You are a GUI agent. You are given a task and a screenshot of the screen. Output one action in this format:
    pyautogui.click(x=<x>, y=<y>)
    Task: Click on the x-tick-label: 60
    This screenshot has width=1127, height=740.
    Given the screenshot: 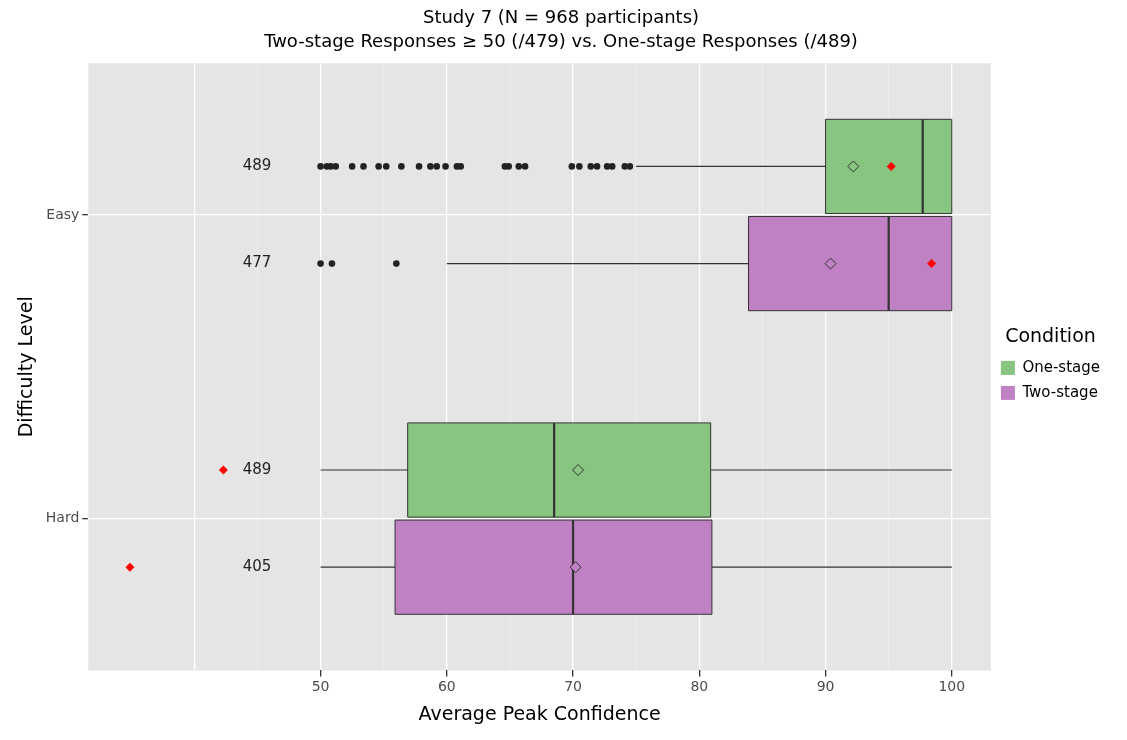 What is the action you would take?
    pyautogui.click(x=446, y=686)
    